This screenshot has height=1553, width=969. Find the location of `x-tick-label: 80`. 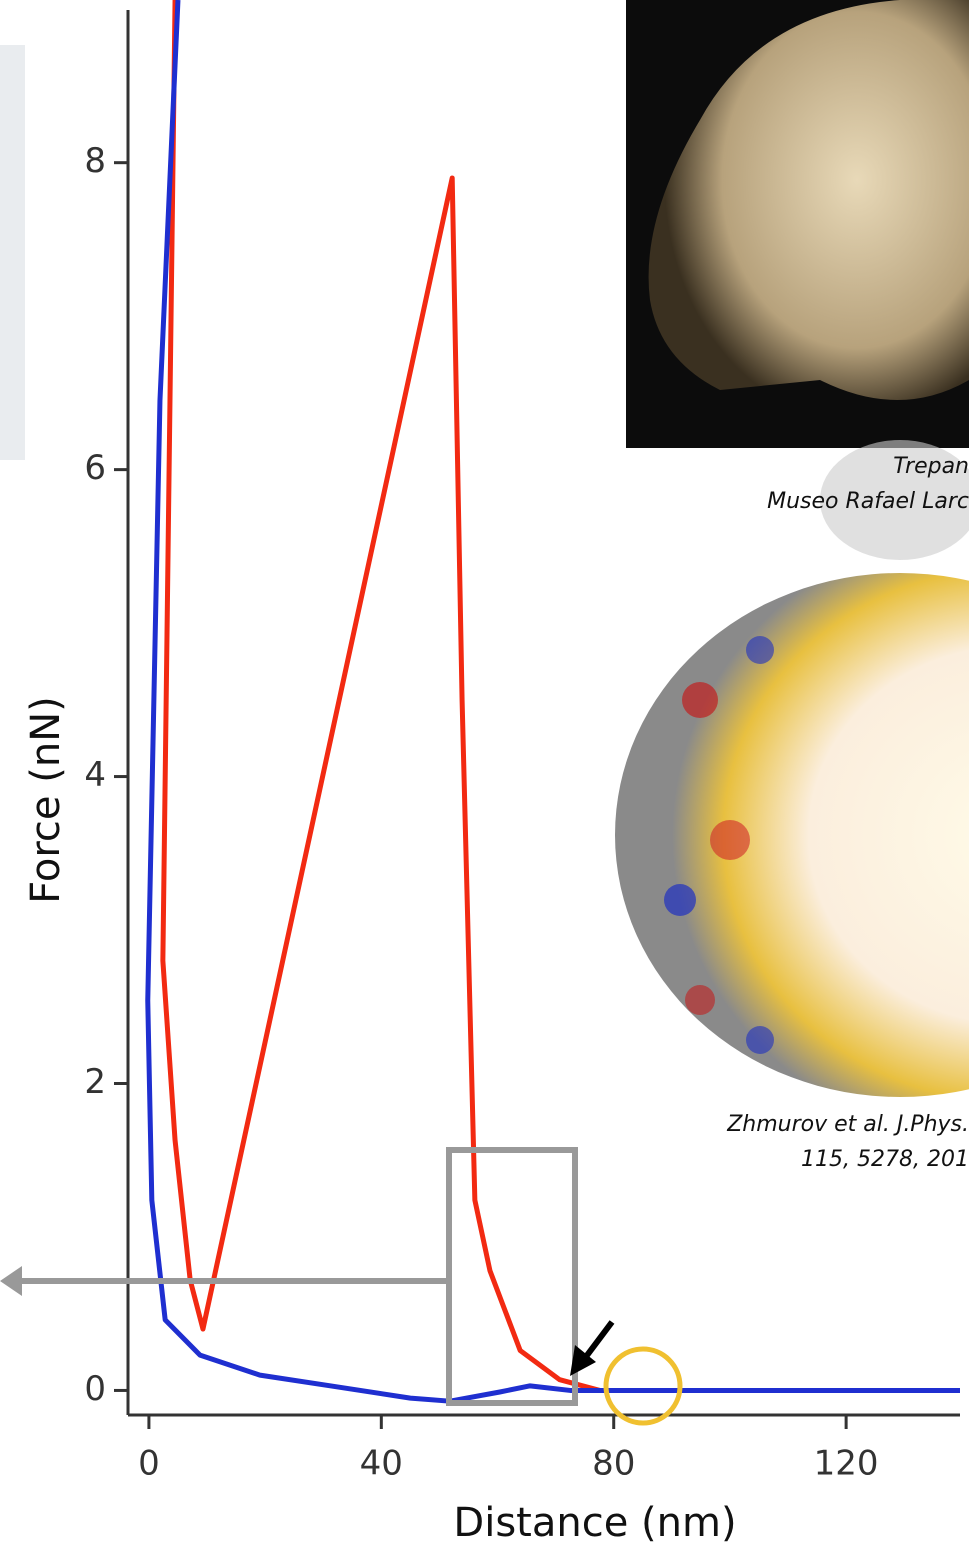

x-tick-label: 80 is located at coordinates (613, 1464).